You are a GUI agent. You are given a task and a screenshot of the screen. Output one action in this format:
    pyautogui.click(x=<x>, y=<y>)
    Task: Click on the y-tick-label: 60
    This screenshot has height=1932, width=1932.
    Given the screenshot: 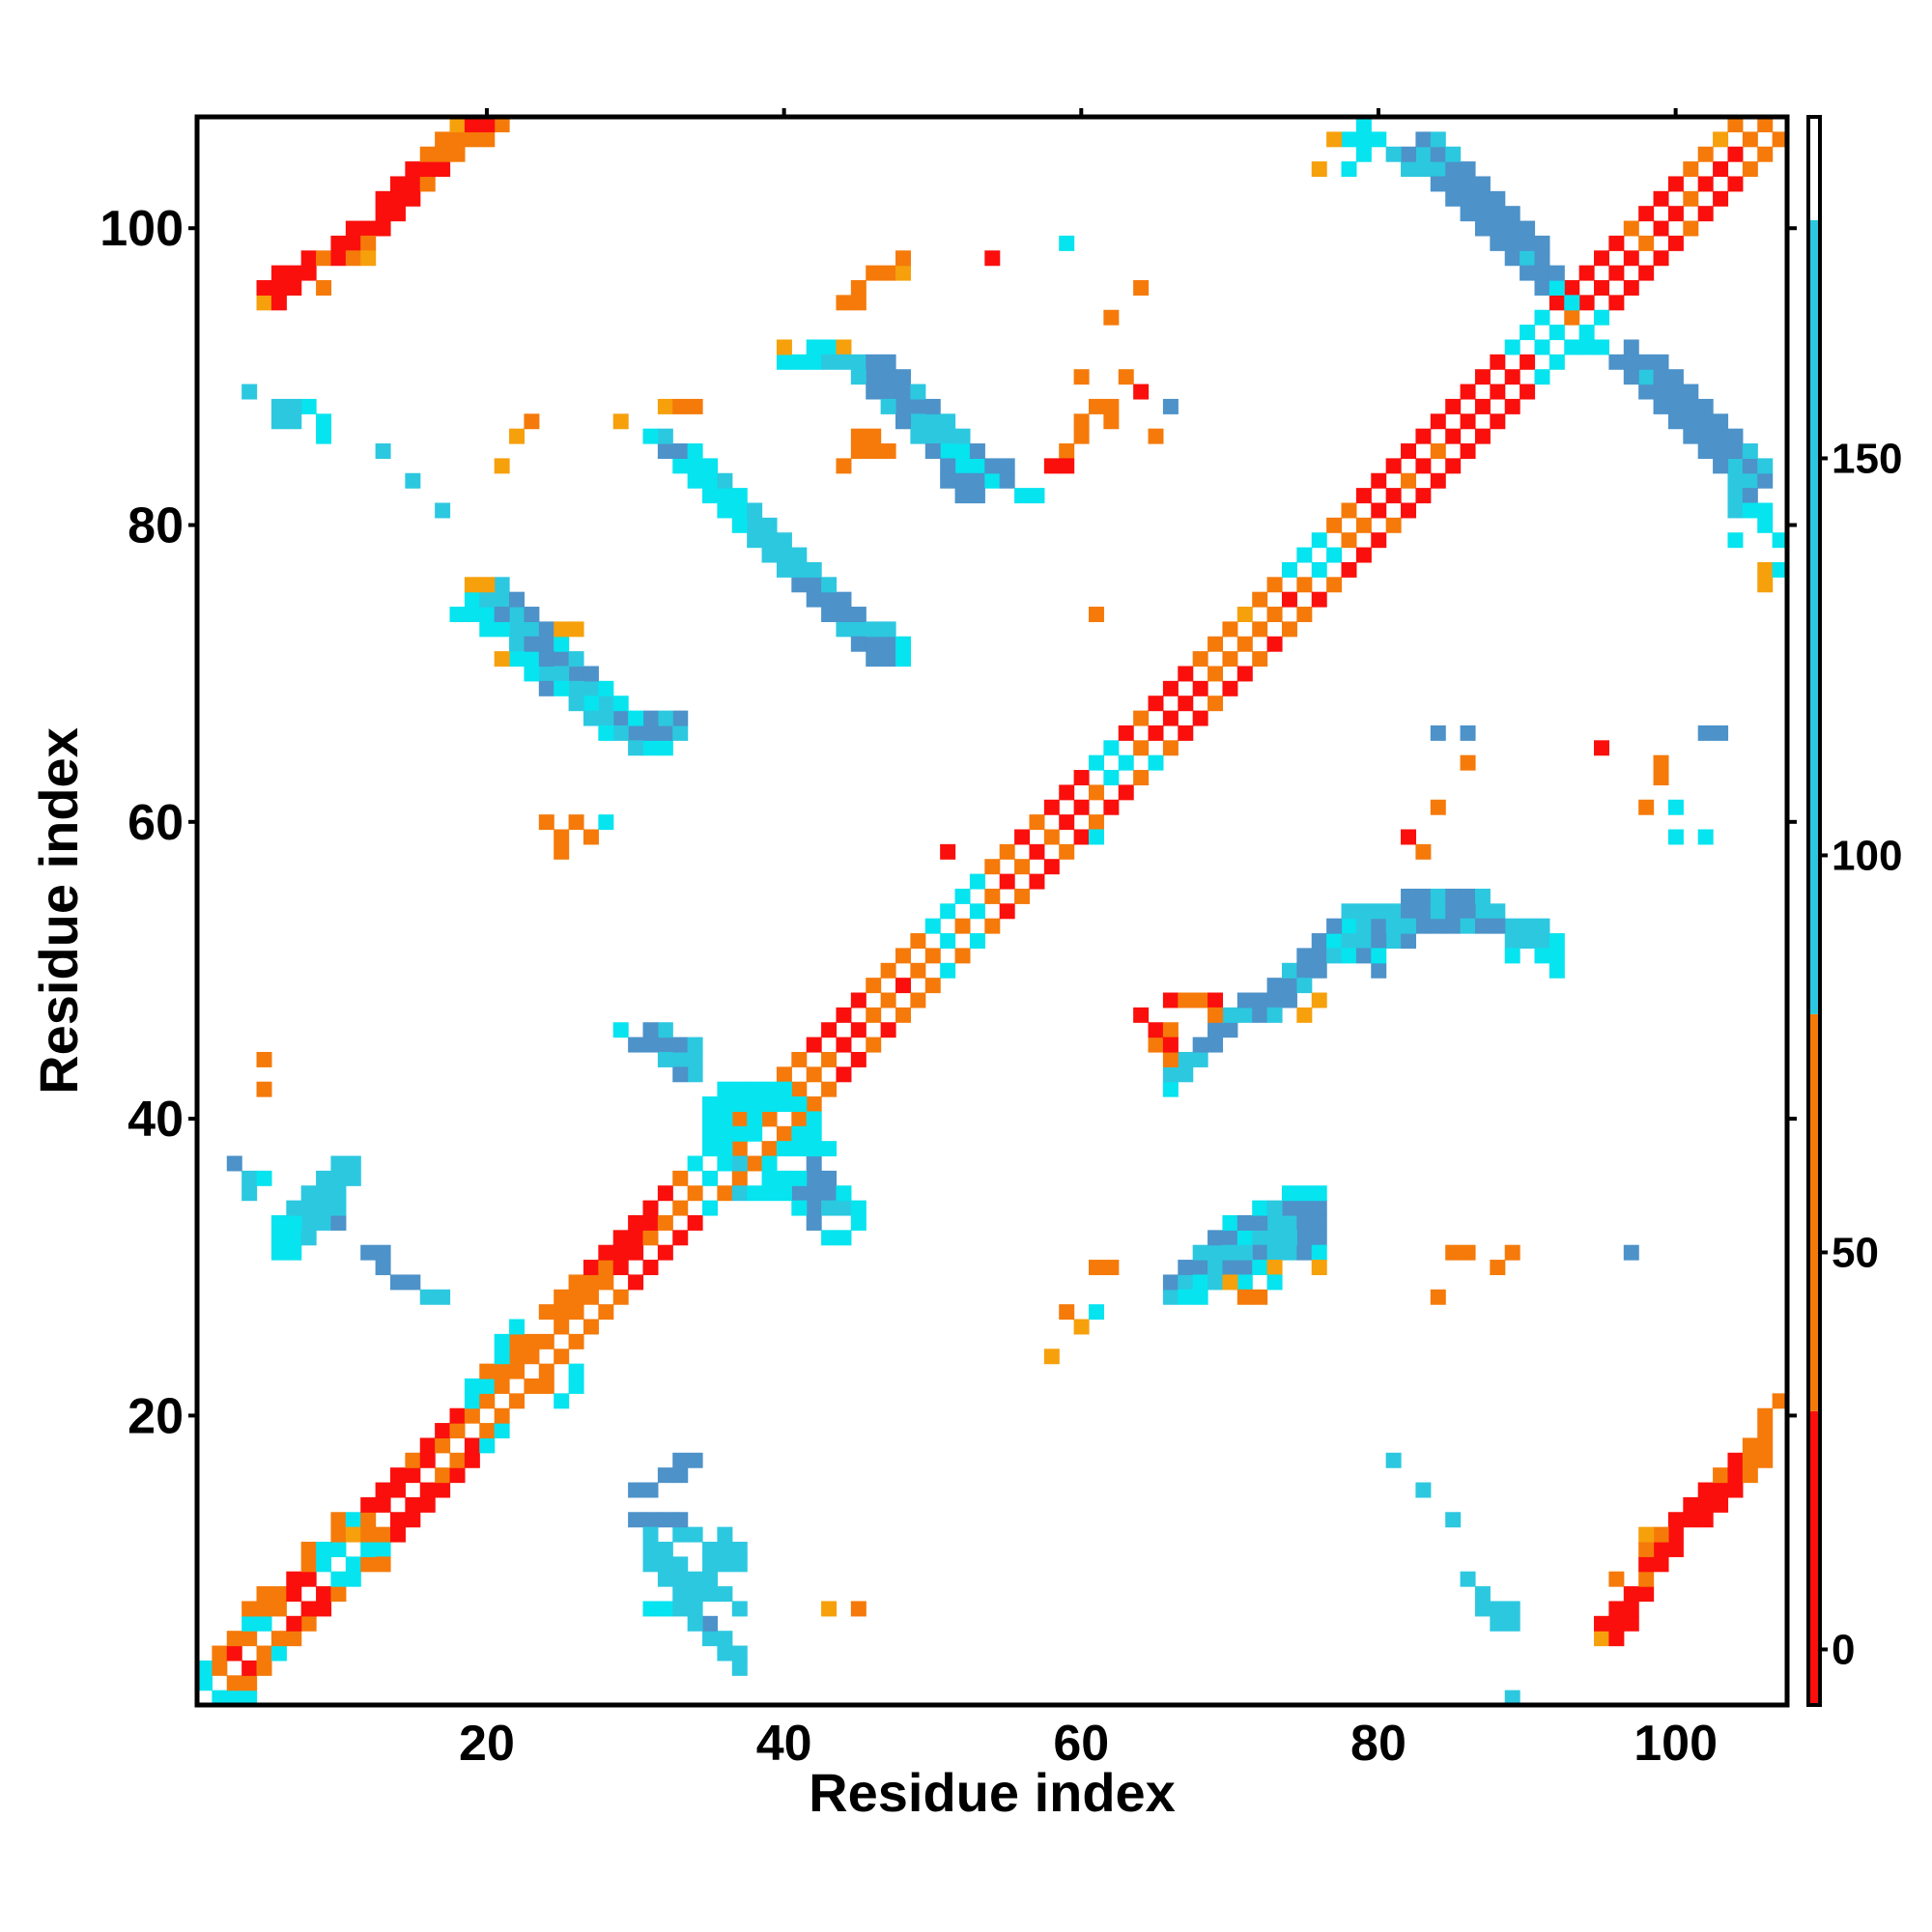 What is the action you would take?
    pyautogui.click(x=156, y=823)
    